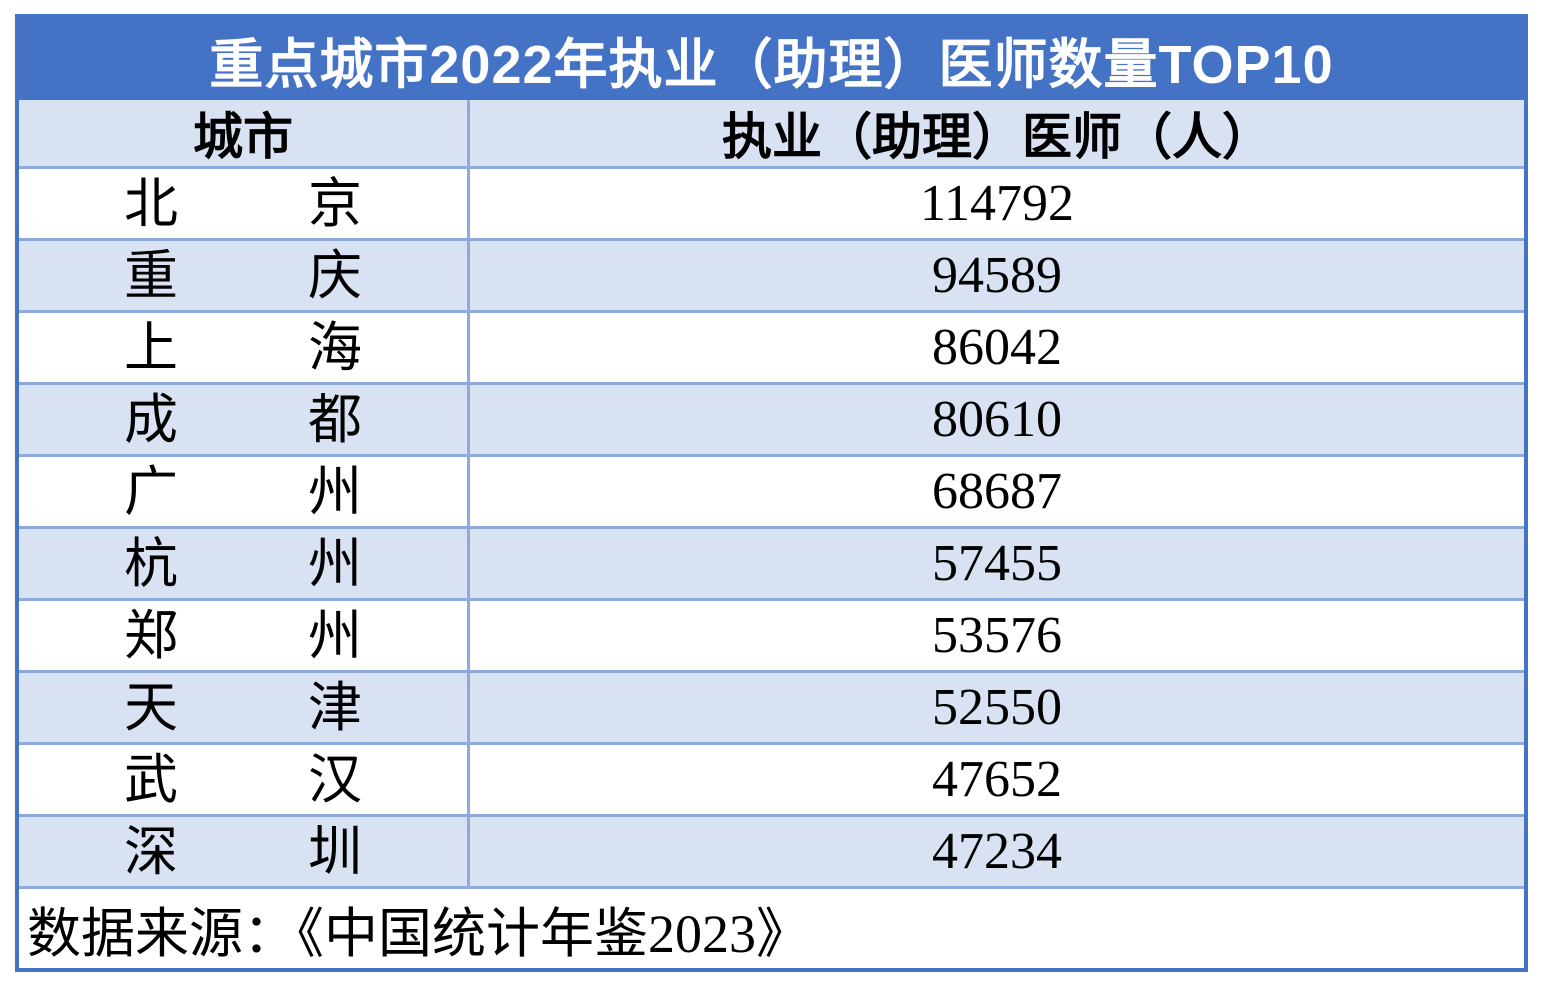  Describe the element at coordinates (151, 347) in the screenshot. I see `city-char-first: 上` at that location.